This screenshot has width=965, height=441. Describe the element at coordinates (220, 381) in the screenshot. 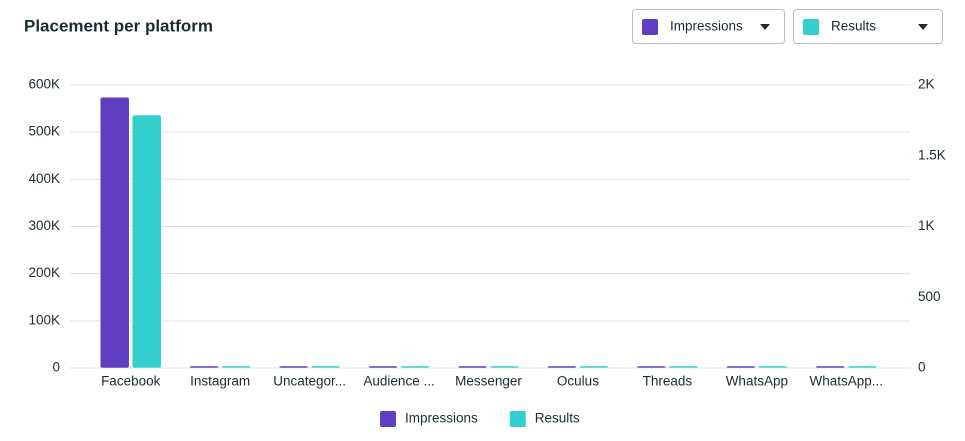

I see `x-tick-label: Instagram` at that location.